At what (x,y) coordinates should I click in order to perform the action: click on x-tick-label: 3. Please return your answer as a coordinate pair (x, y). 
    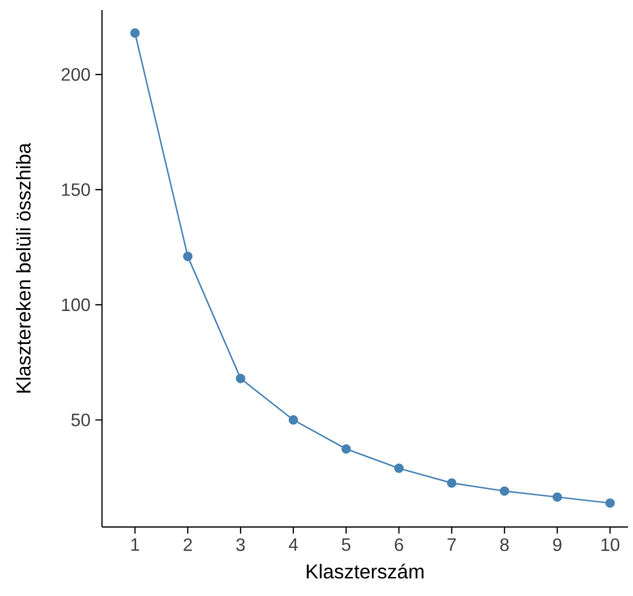
    Looking at the image, I should click on (240, 545).